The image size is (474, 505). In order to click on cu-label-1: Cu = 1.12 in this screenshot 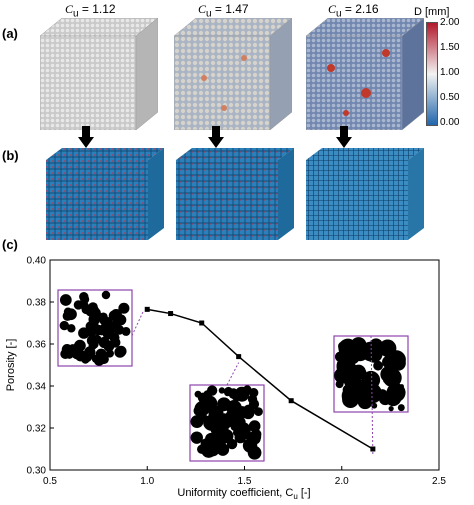, I will do `click(90, 11)`.